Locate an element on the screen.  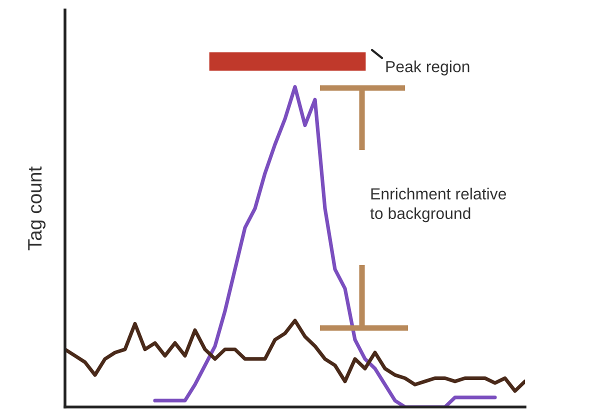
annotation: Enrichment relative to background is located at coordinates (438, 205).